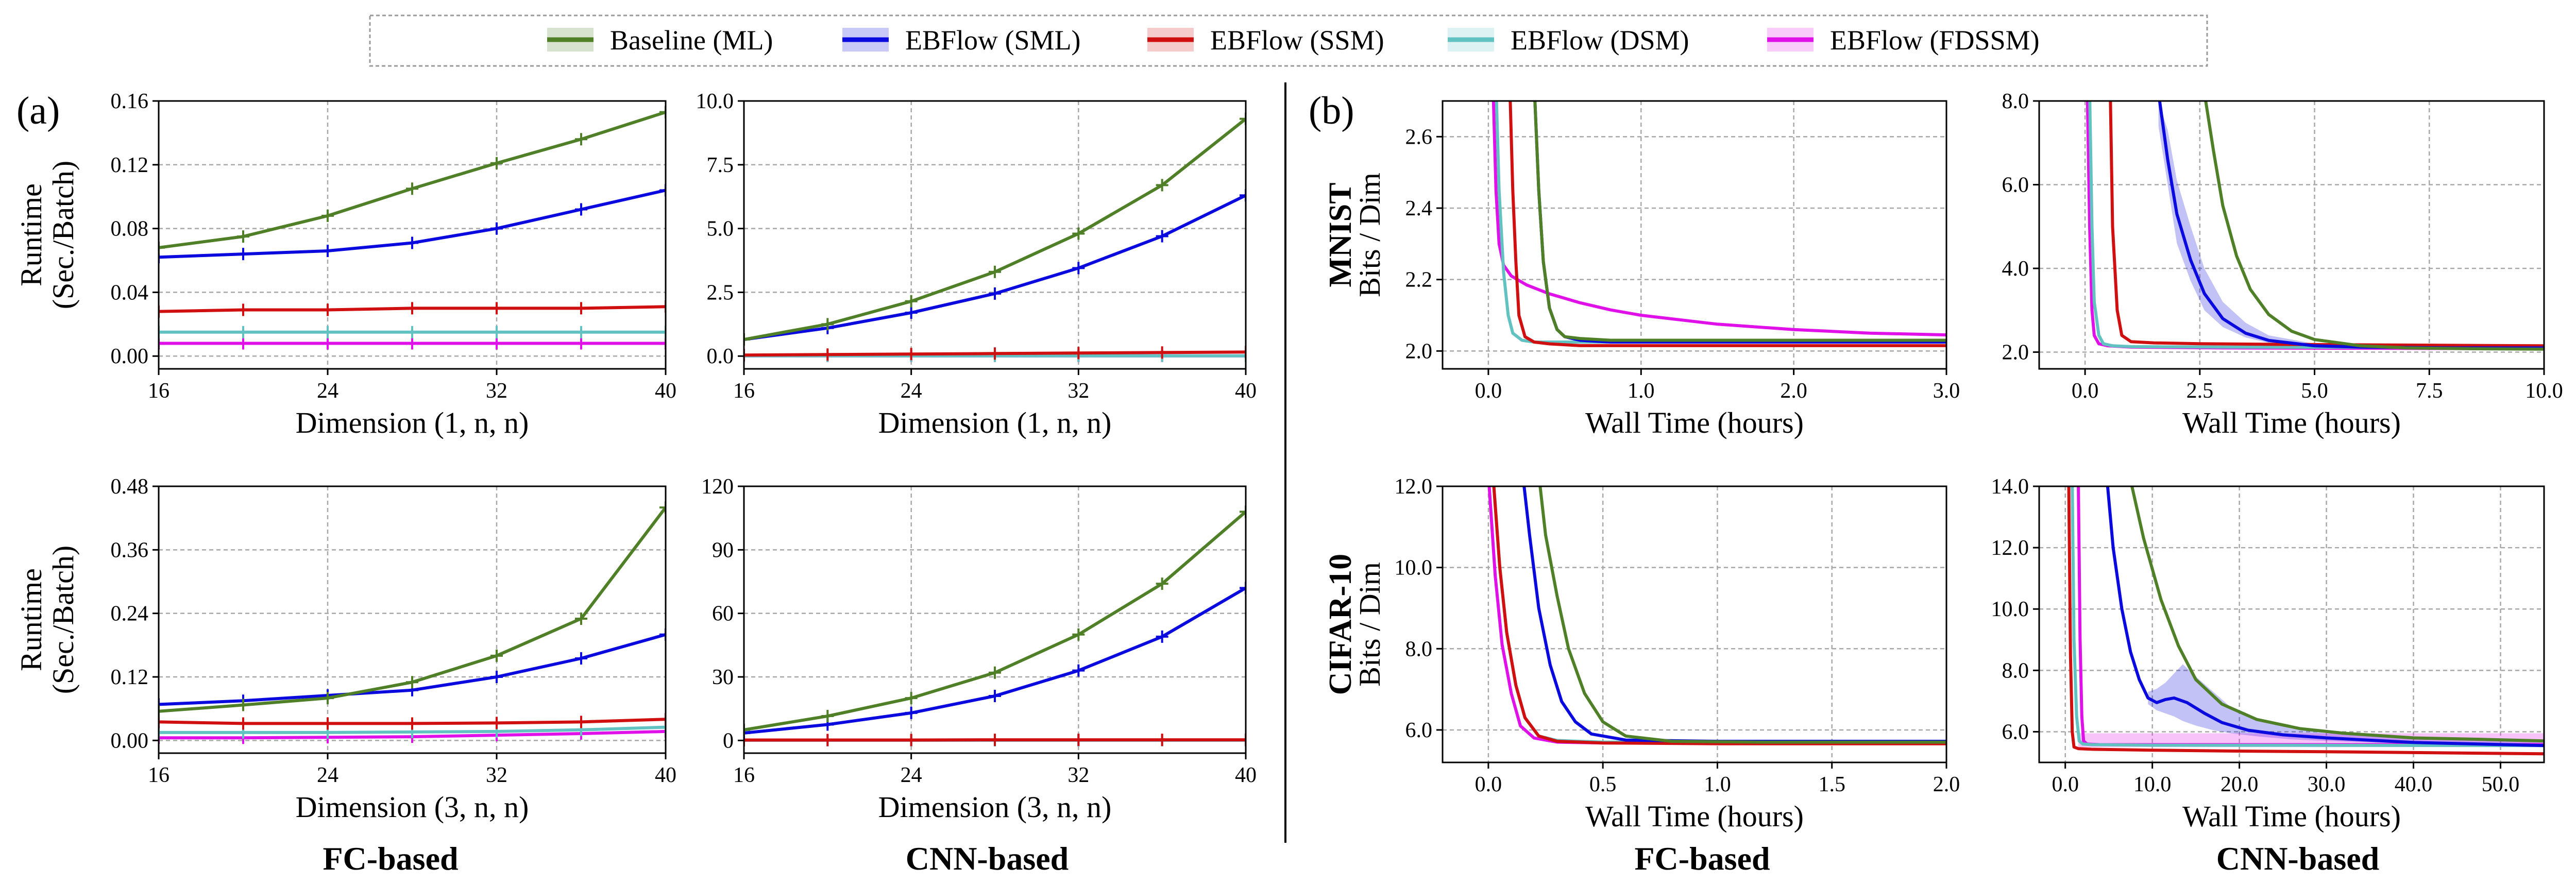 The image size is (2576, 884). I want to click on y-tick-label: 2.5, so click(720, 292).